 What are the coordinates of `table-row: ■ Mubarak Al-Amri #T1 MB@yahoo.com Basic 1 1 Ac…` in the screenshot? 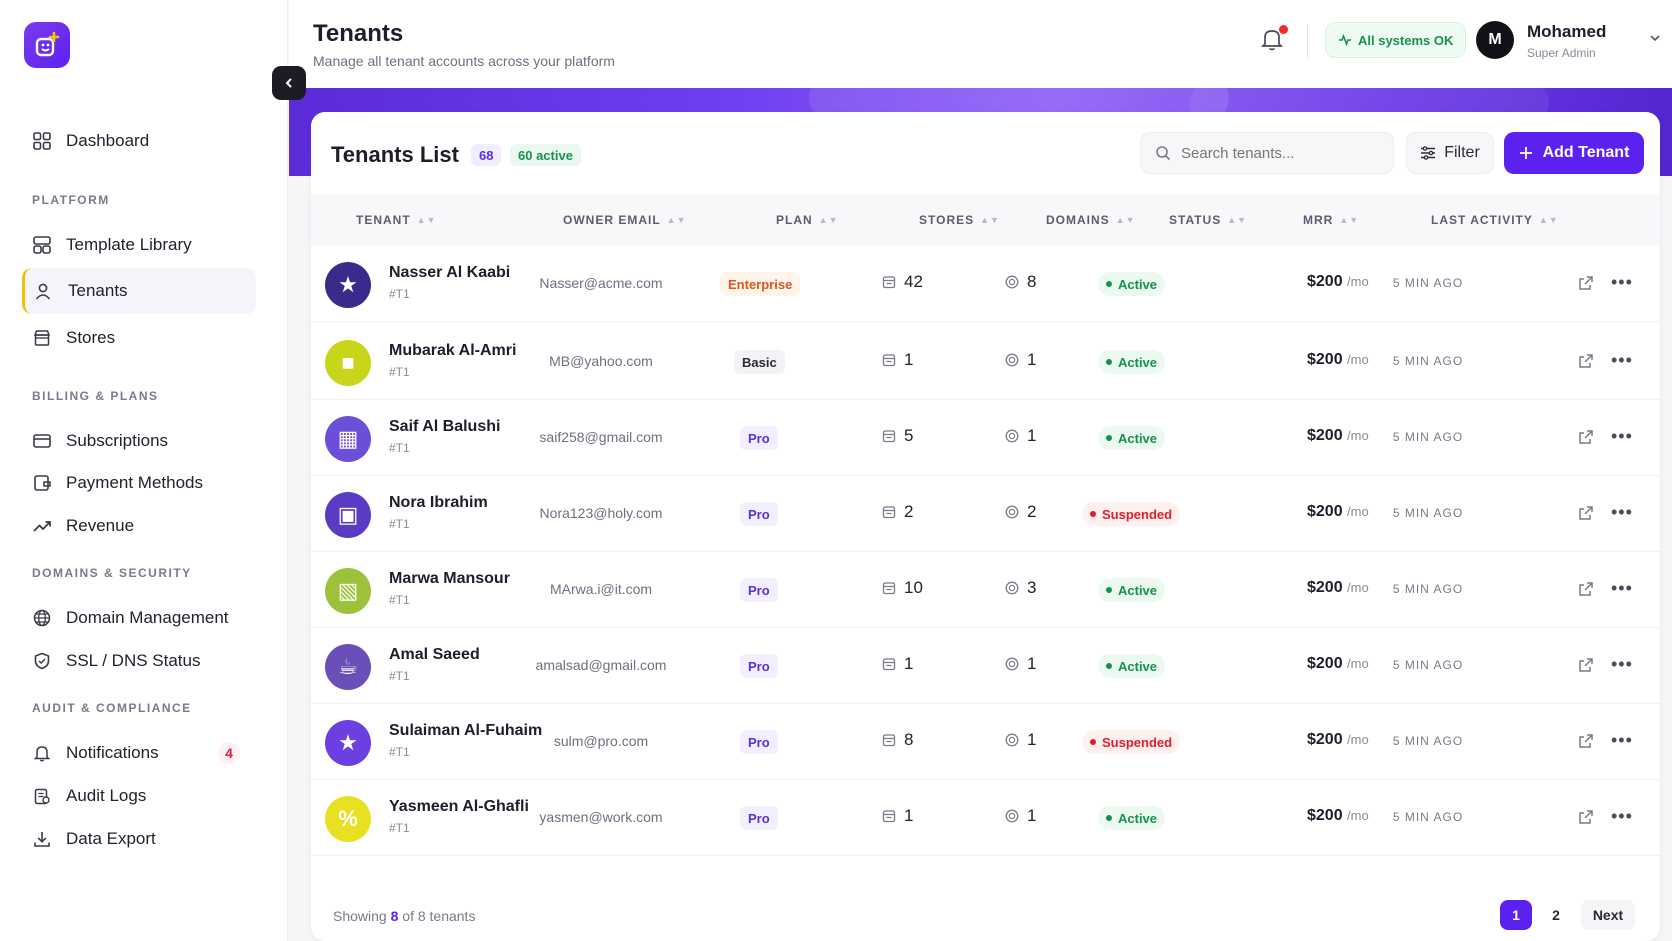 It's located at (985, 362).